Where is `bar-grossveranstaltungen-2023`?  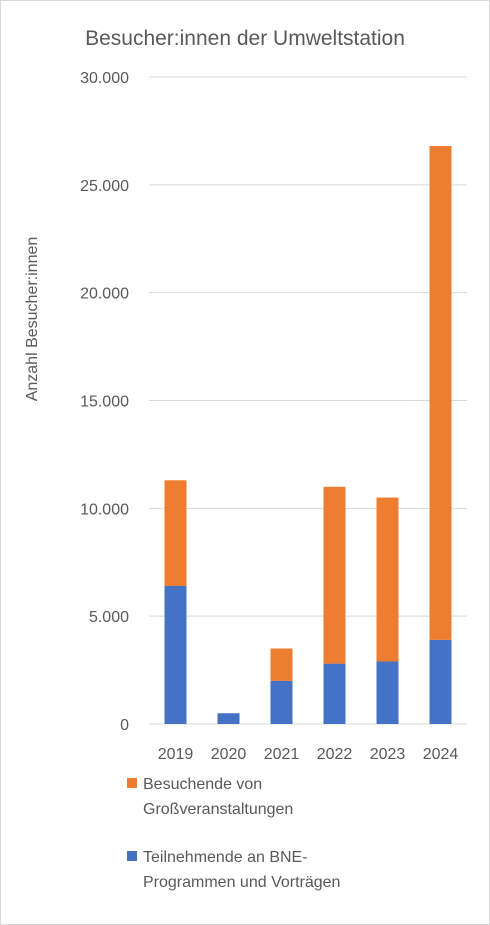
bar-grossveranstaltungen-2023 is located at coordinates (387, 579).